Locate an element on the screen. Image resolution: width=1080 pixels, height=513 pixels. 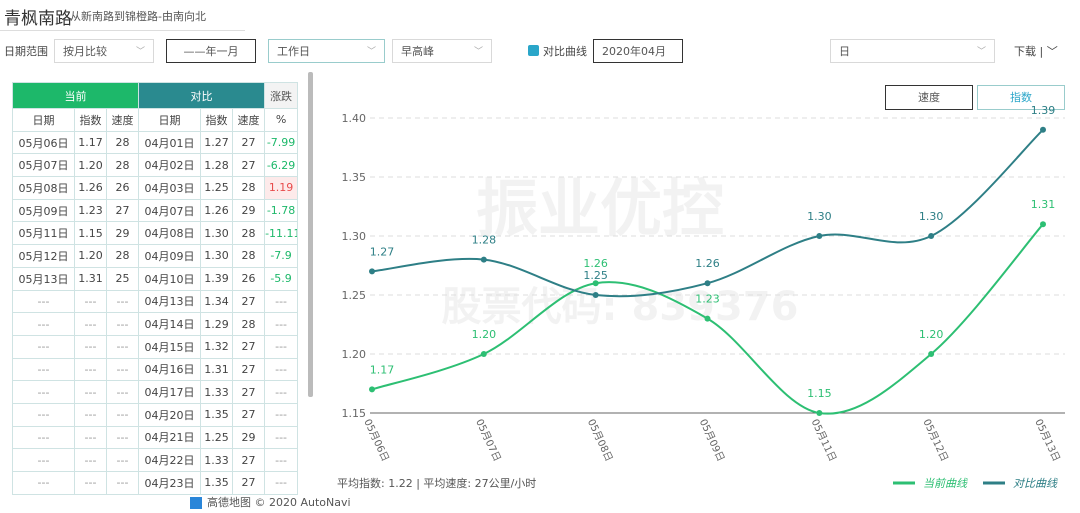
y-tick-label: 1.30 is located at coordinates (354, 236).